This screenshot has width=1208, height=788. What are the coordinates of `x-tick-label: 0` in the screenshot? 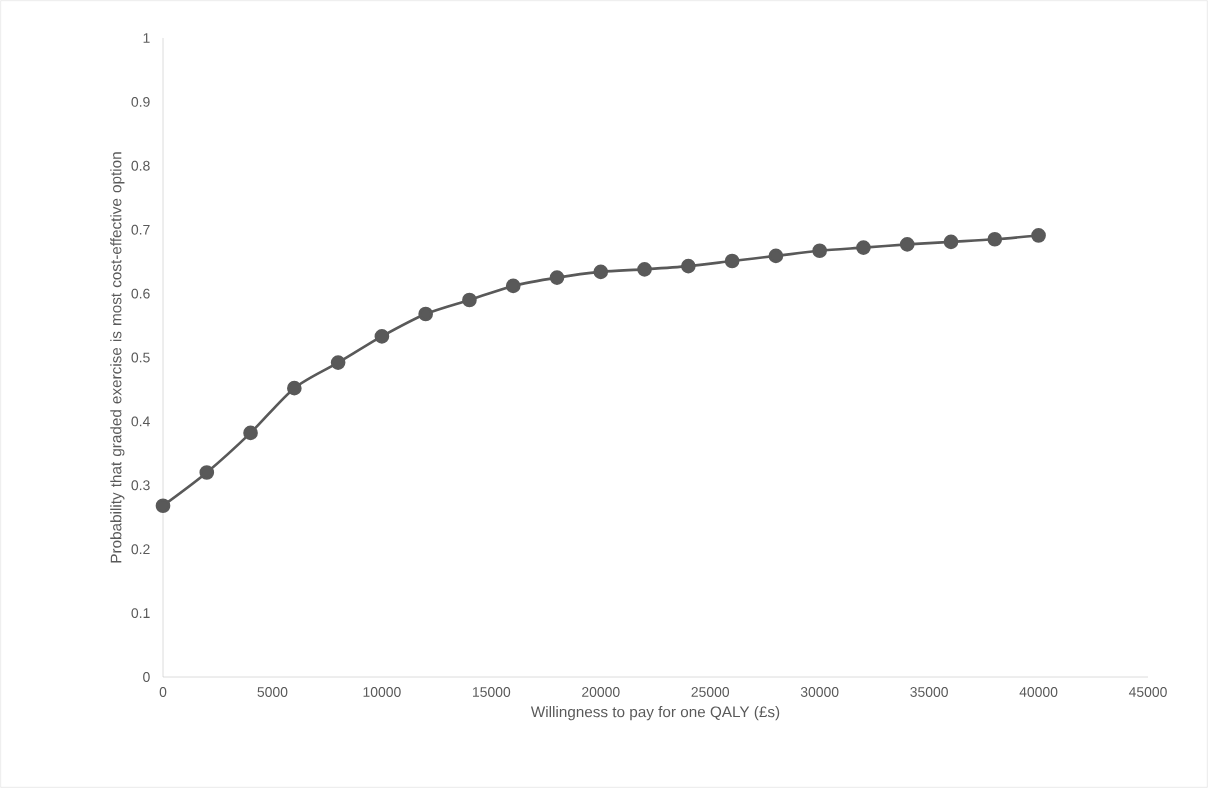 It's located at (163, 692).